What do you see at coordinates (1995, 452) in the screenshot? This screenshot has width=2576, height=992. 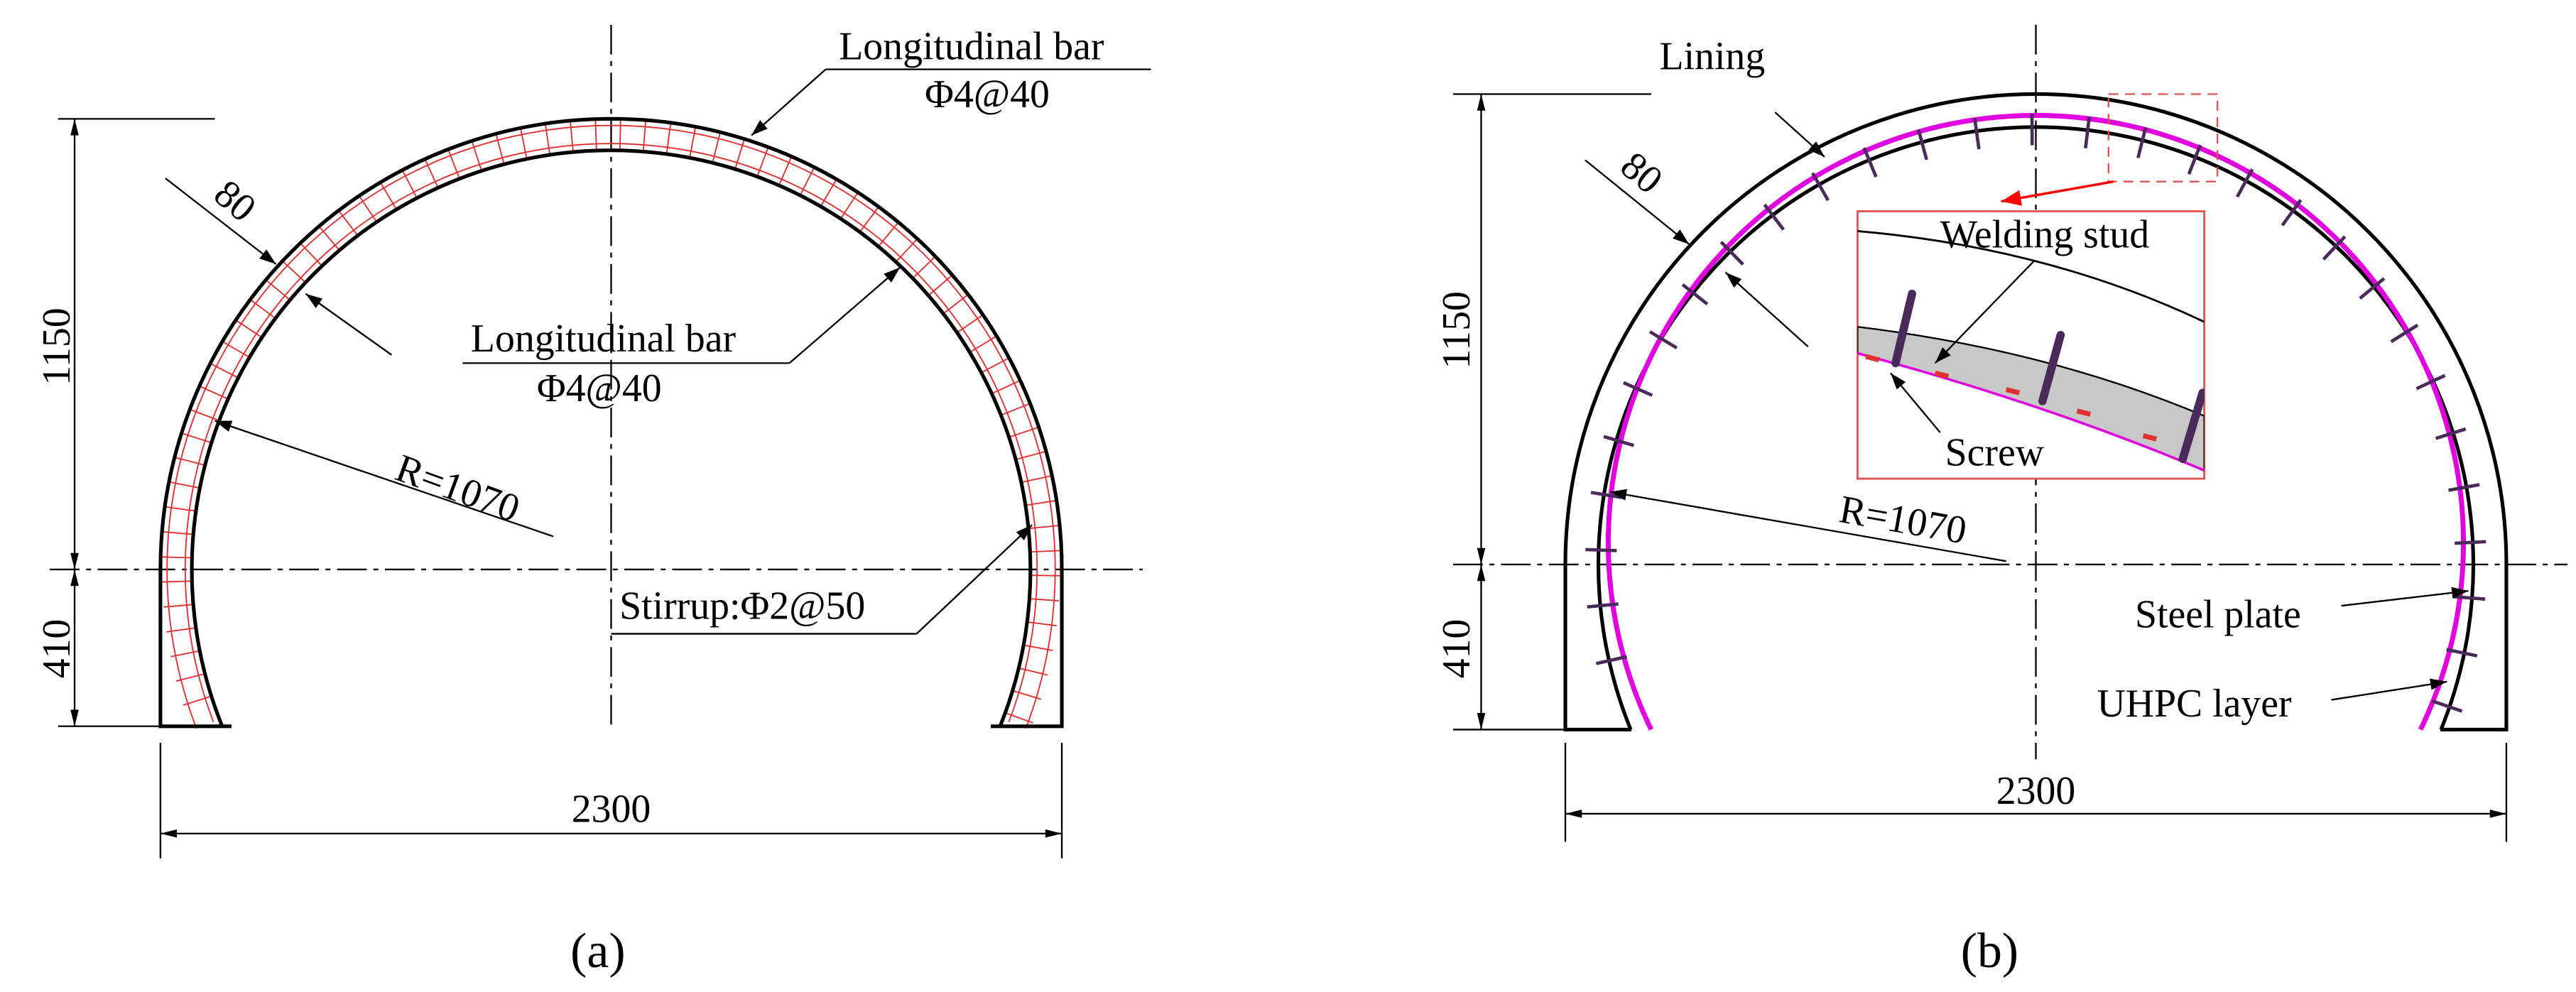 I see `annotation: Screw` at bounding box center [1995, 452].